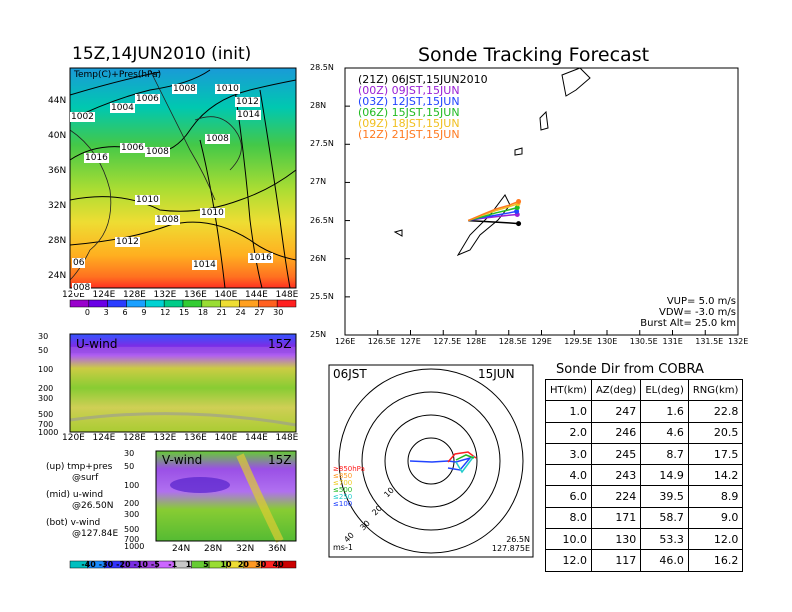 This screenshot has width=792, height=612. What do you see at coordinates (97, 344) in the screenshot?
I see `u-panel-label: U-wind` at bounding box center [97, 344].